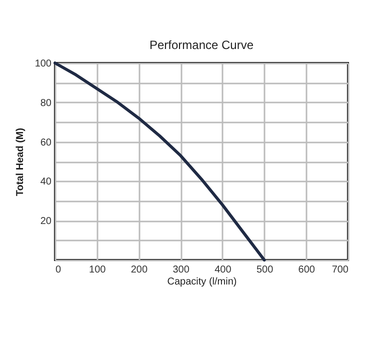  I want to click on y-tick-label: 60, so click(46, 142).